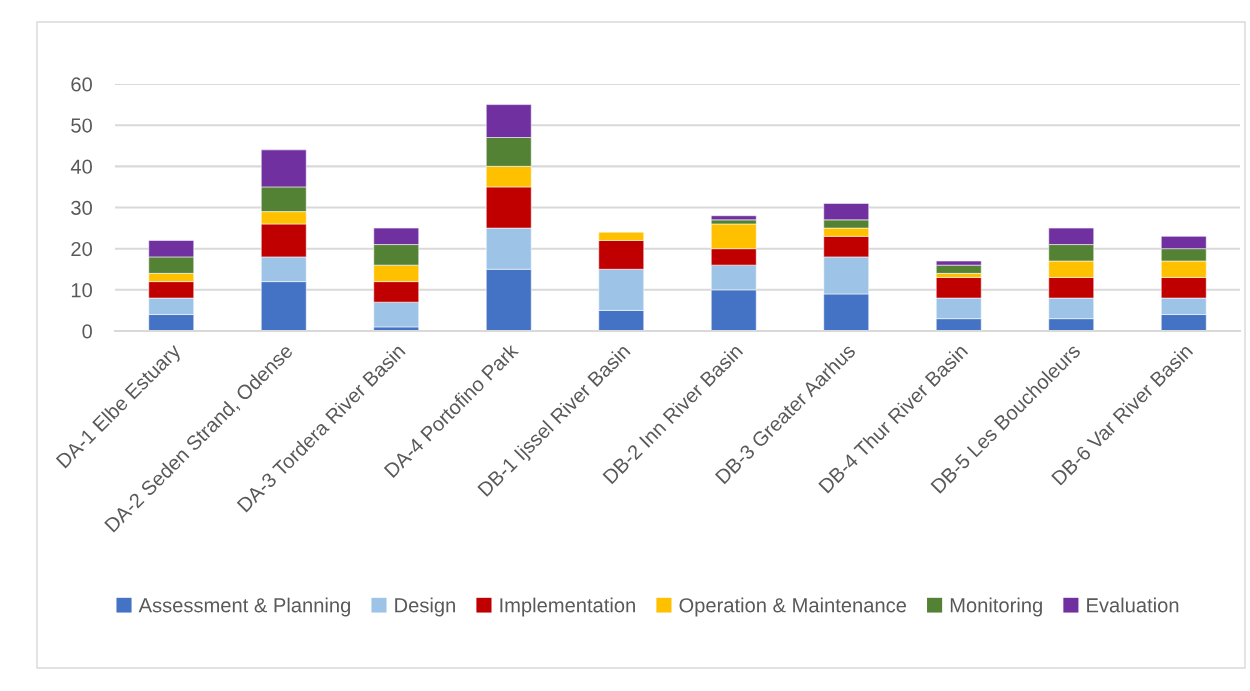 The image size is (1250, 691). Describe the element at coordinates (81, 207) in the screenshot. I see `y-tick-label: 30` at that location.